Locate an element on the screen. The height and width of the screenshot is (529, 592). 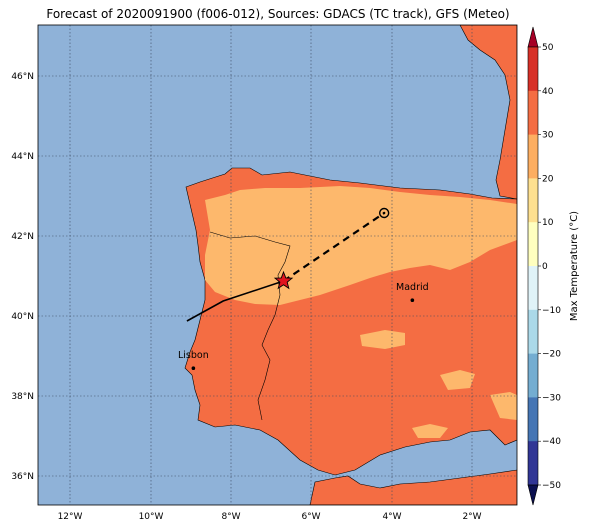
storm-track-forecast is located at coordinates (333, 247).